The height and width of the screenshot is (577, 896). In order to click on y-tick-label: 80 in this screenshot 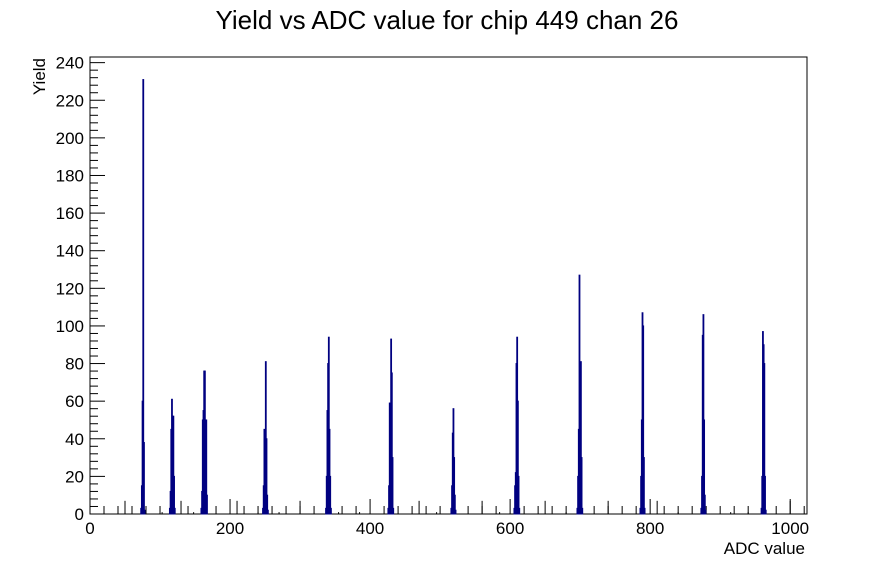, I will do `click(74, 364)`.